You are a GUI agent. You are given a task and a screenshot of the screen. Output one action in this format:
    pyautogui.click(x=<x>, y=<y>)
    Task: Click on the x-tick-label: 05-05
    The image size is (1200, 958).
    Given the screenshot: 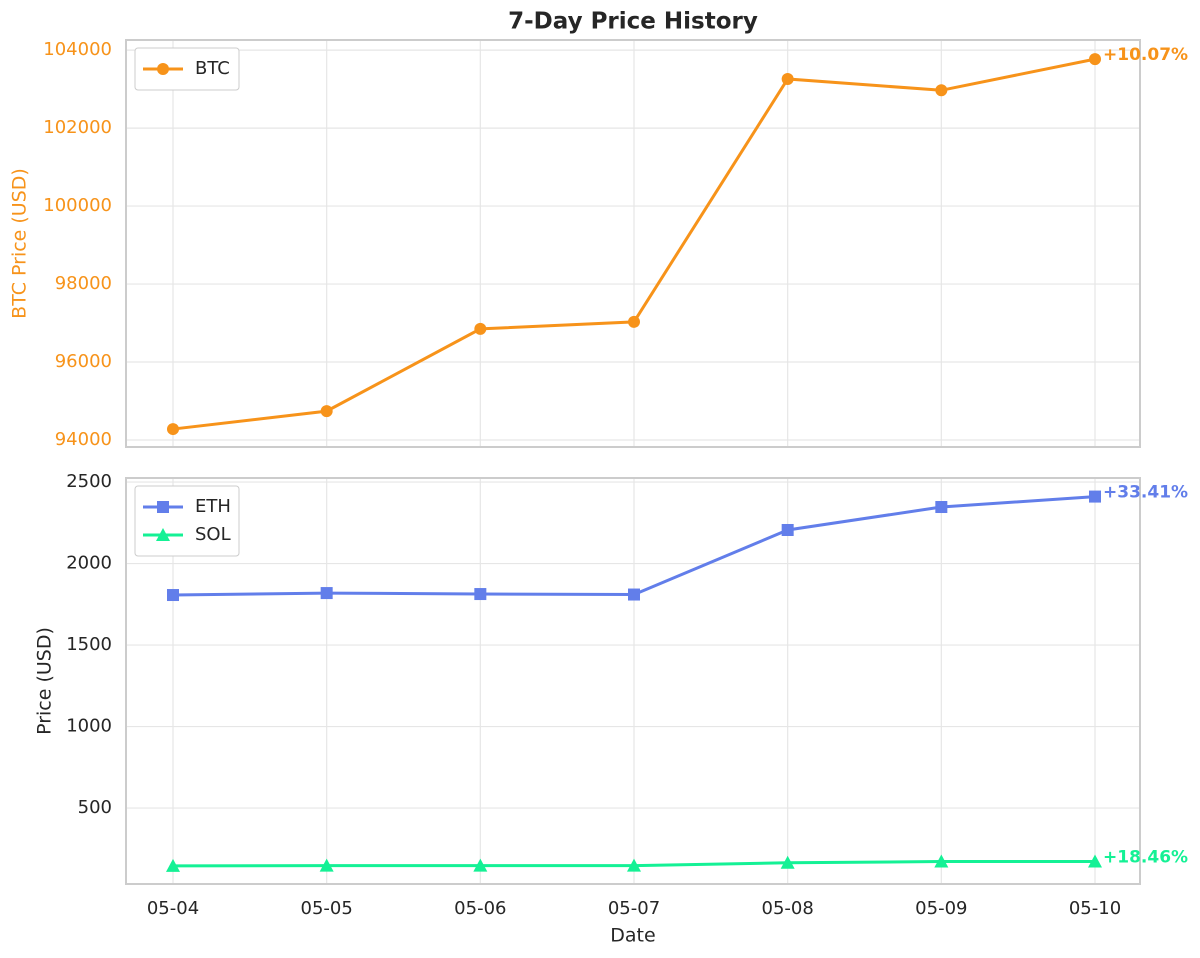 What is the action you would take?
    pyautogui.click(x=327, y=908)
    